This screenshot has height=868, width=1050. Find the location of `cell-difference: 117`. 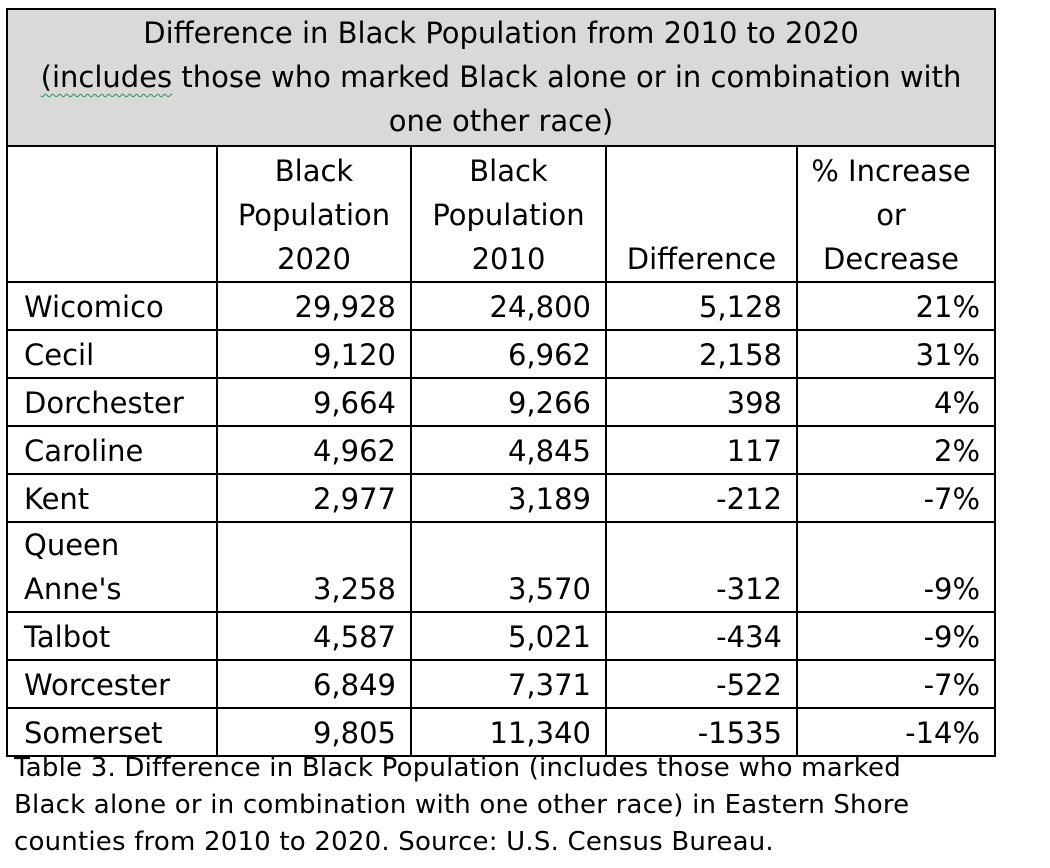

cell-difference: 117 is located at coordinates (701, 450).